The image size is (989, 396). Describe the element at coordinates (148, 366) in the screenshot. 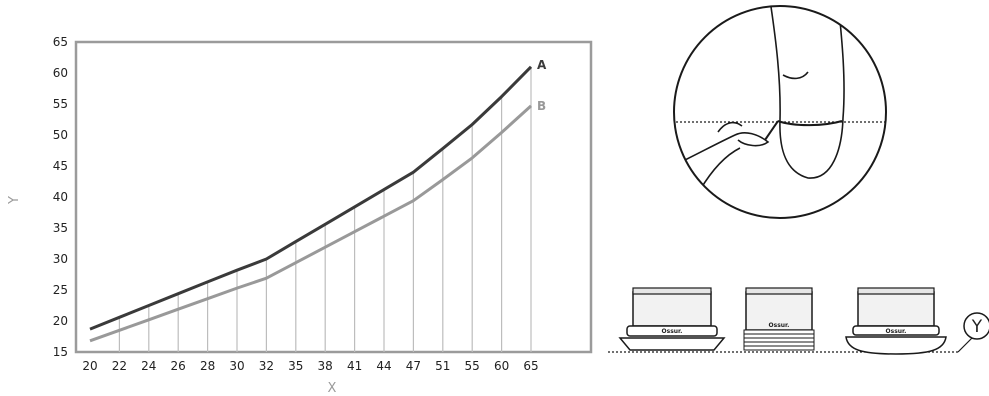

I see `x-tick-label: 24` at that location.